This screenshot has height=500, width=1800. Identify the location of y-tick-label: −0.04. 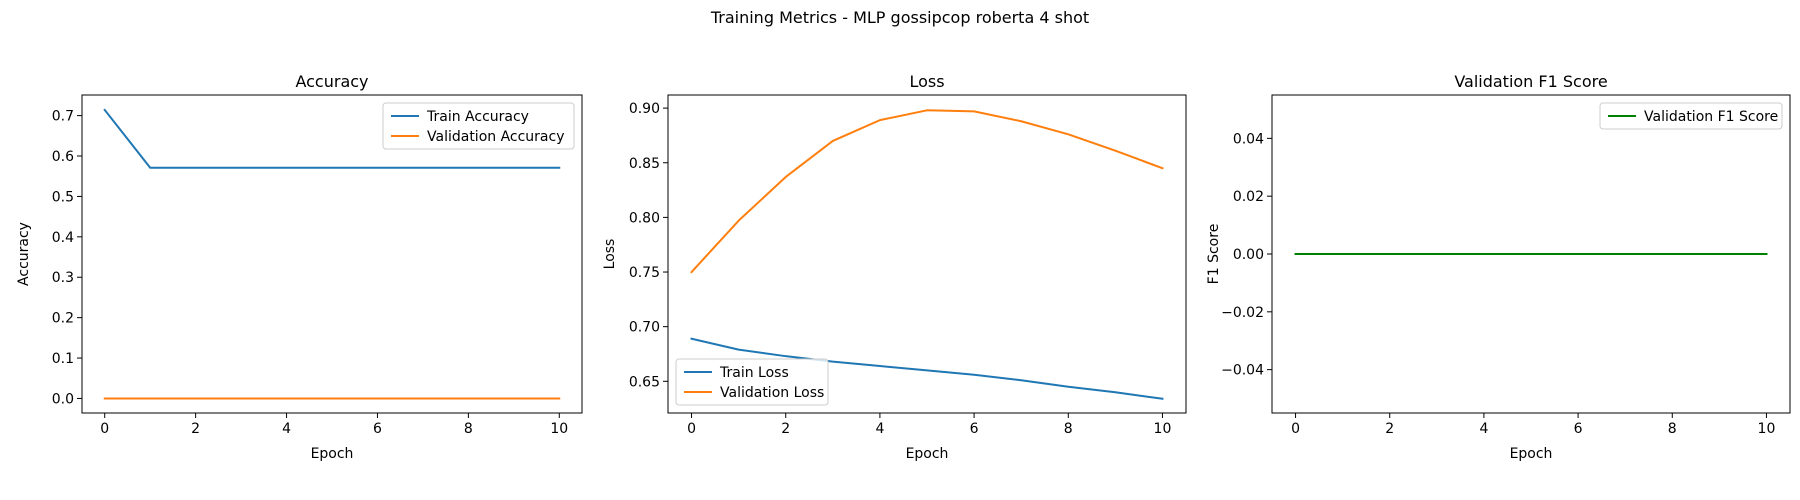
(1242, 371).